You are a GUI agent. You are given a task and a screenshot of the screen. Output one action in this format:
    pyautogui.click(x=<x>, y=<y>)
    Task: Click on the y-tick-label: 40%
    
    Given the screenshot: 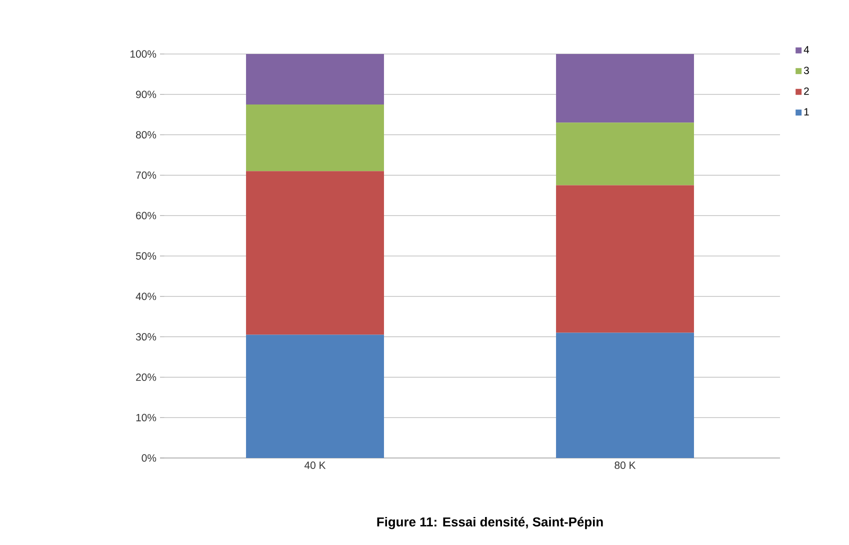 What is the action you would take?
    pyautogui.click(x=146, y=296)
    